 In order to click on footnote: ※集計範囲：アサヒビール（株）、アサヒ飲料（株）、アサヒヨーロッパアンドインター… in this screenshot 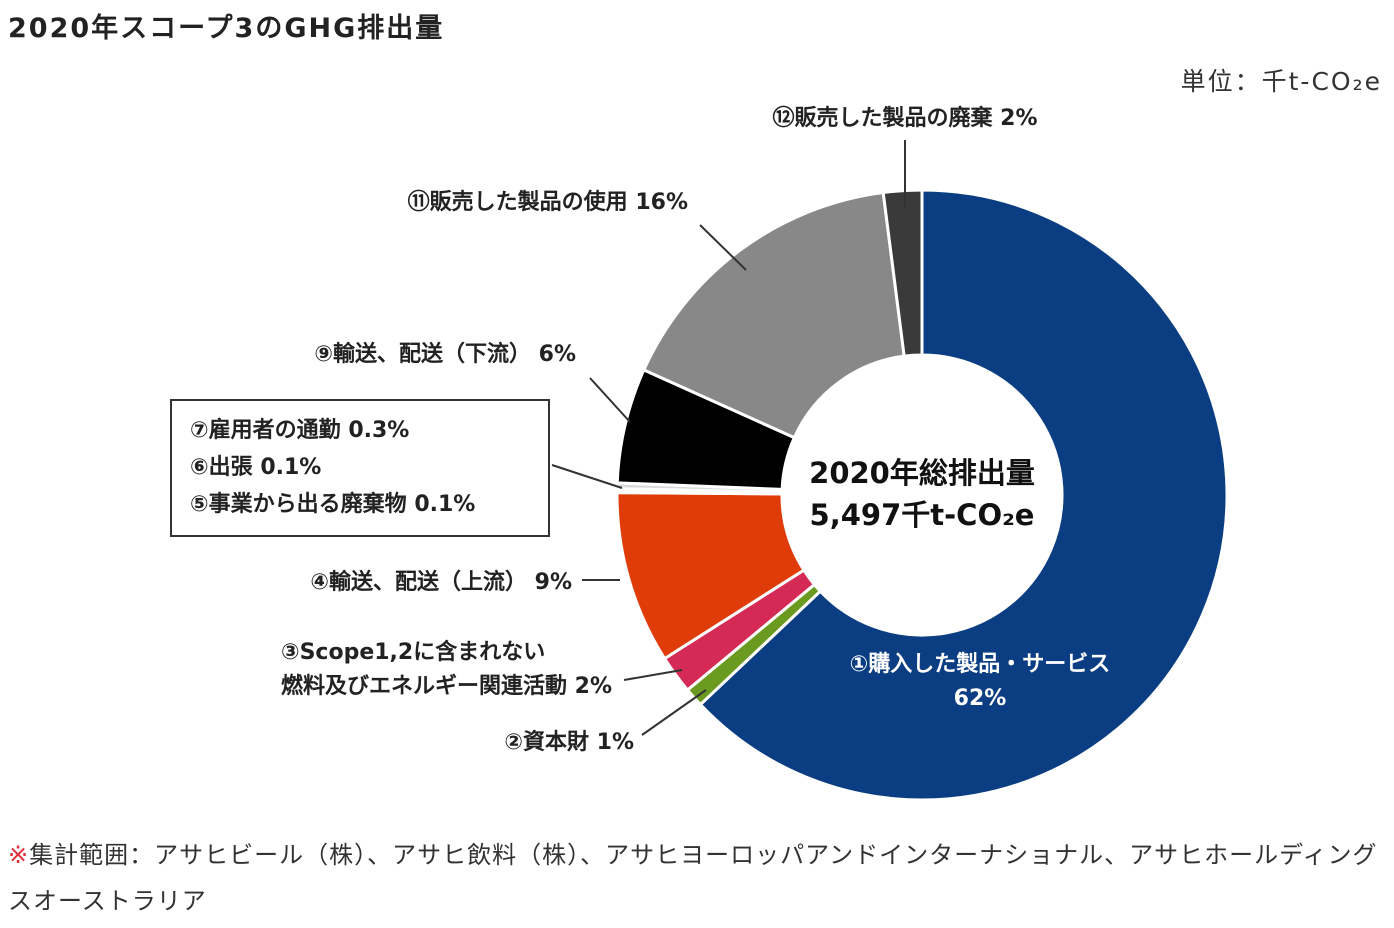, I will do `click(698, 878)`.